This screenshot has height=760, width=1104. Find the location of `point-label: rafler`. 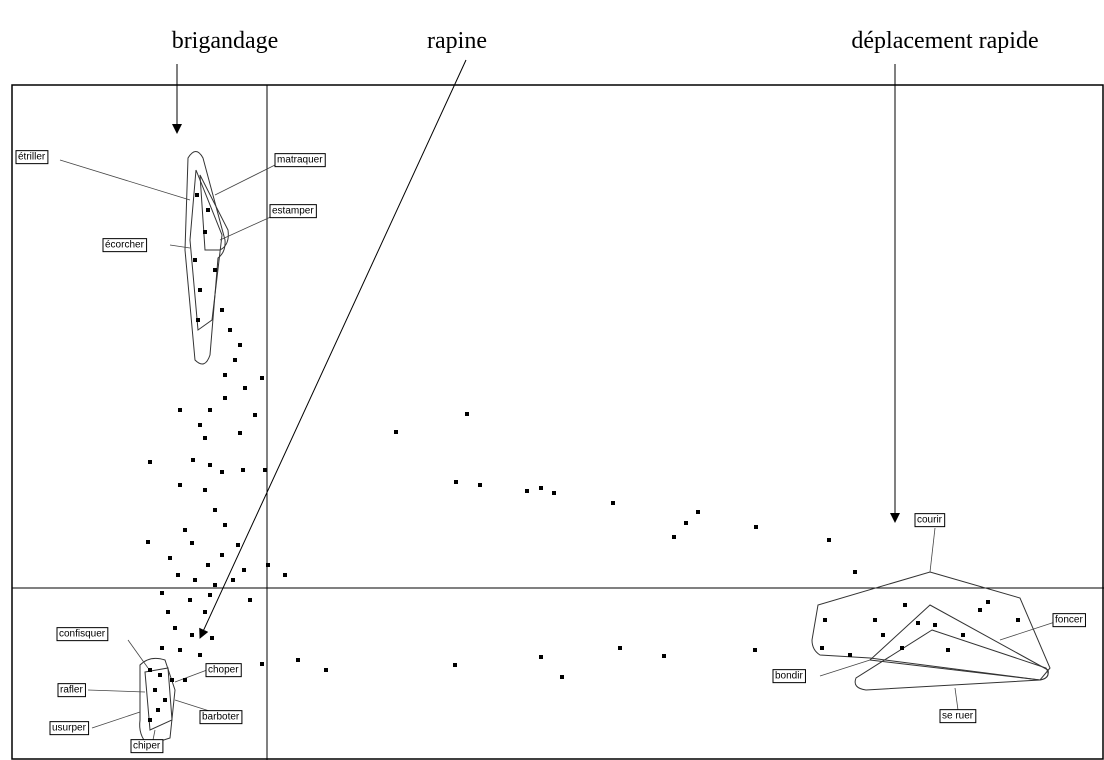

point-label: rafler is located at coordinates (71, 690).